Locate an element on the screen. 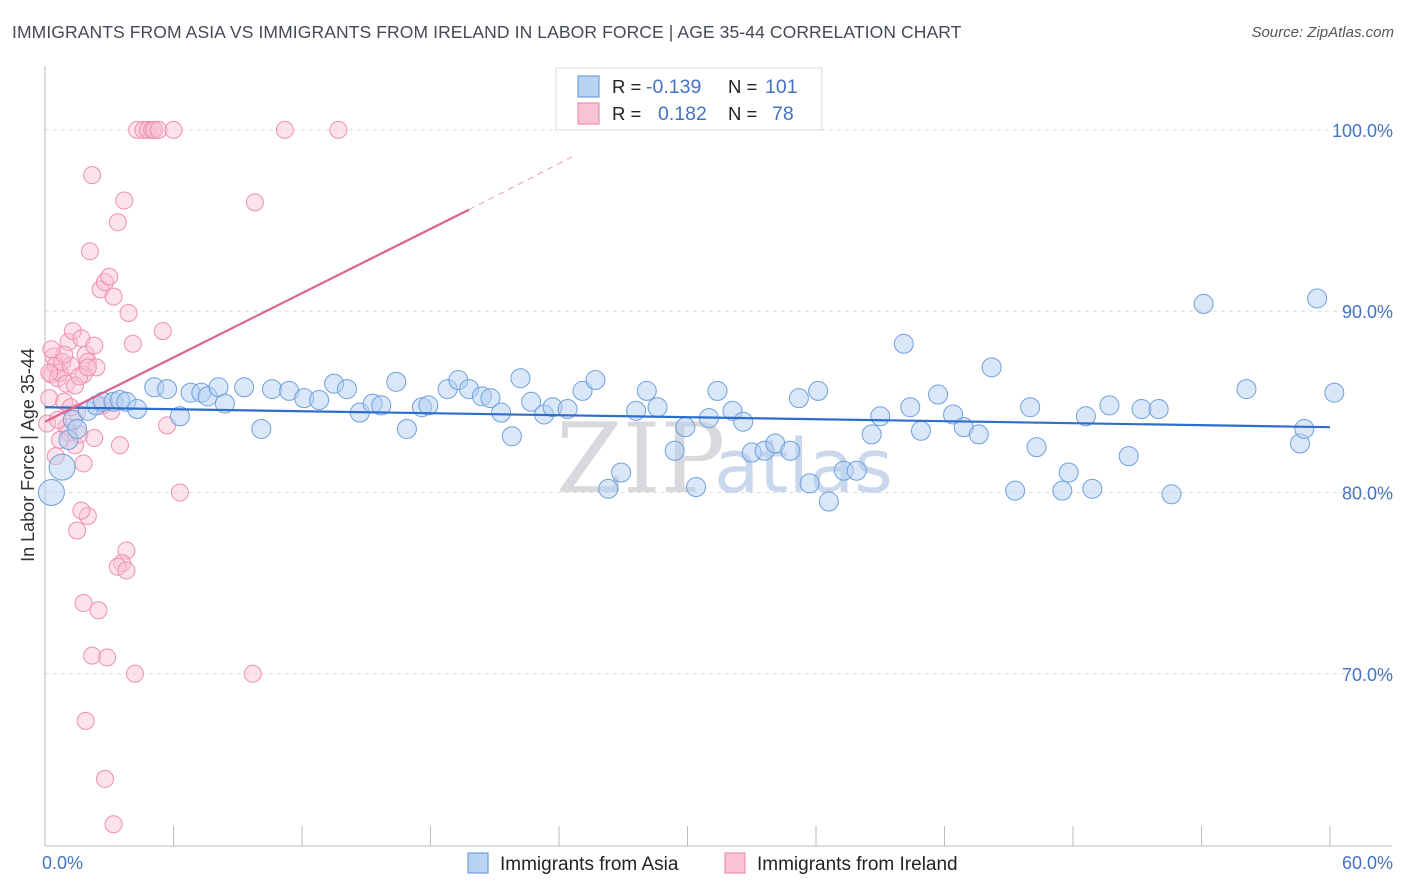  x-tick-label: 60.0% is located at coordinates (1367, 863).